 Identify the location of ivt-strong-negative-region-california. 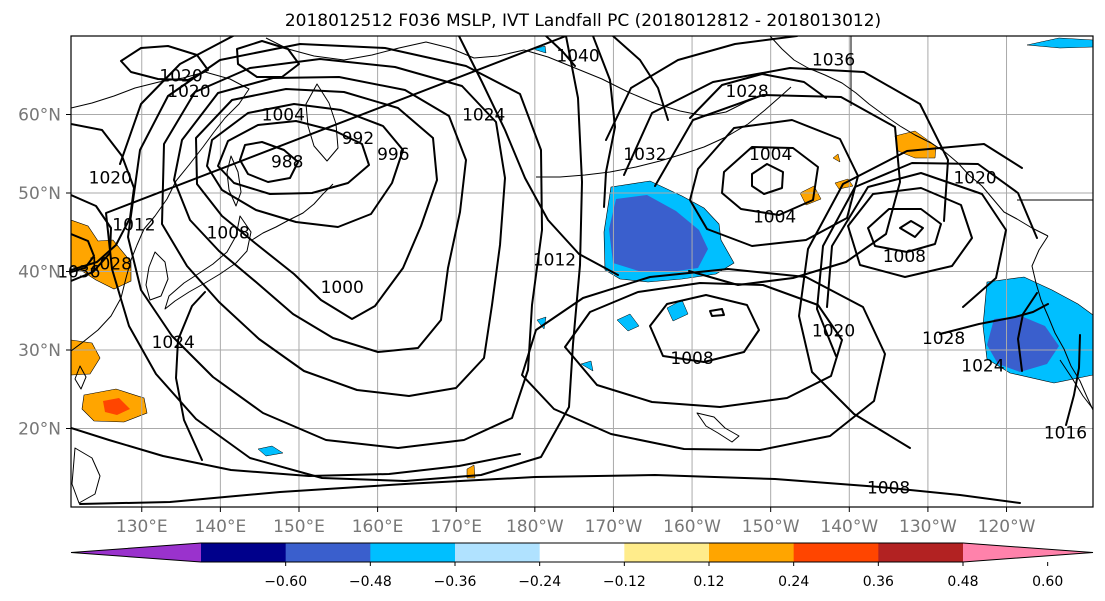
(1023, 344).